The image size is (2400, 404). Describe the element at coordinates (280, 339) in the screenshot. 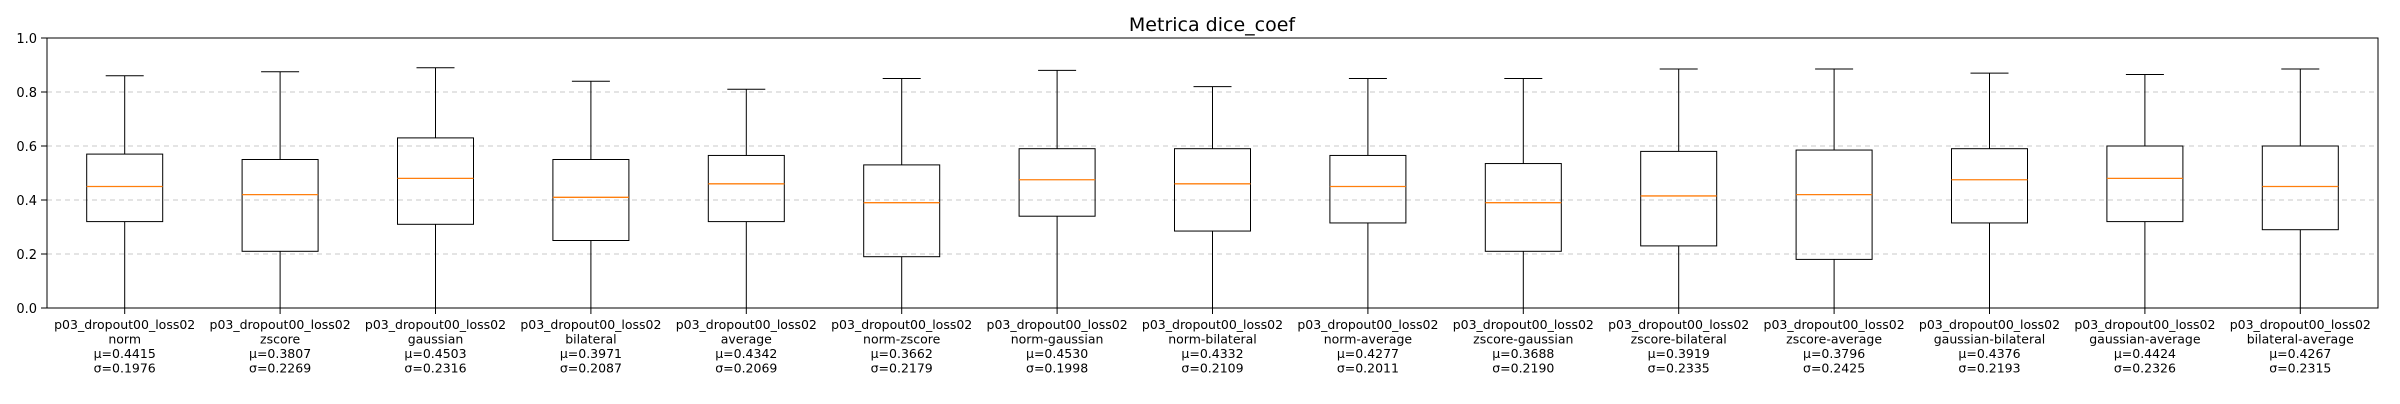

I see `x-tick-label-line: zscore` at that location.